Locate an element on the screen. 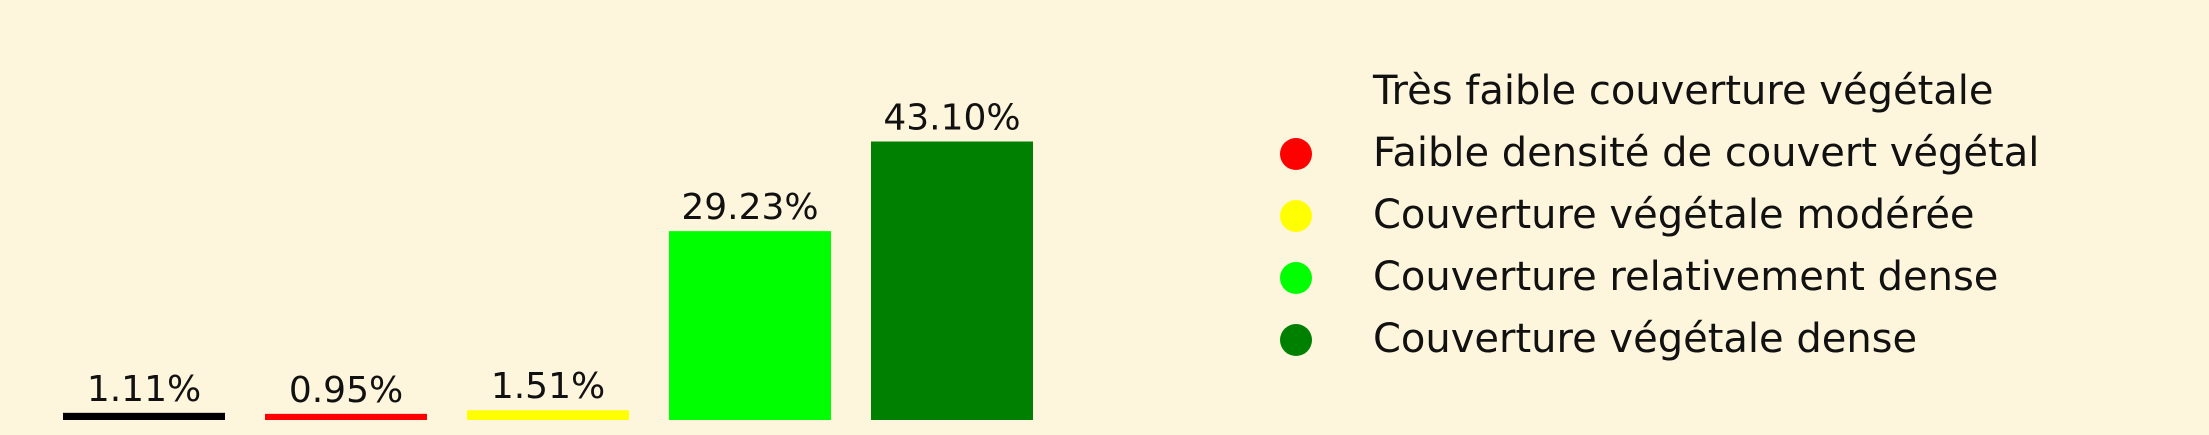 This screenshot has height=435, width=2209. legend-label-relativement-dense: Couverture relativement dense is located at coordinates (1686, 277).